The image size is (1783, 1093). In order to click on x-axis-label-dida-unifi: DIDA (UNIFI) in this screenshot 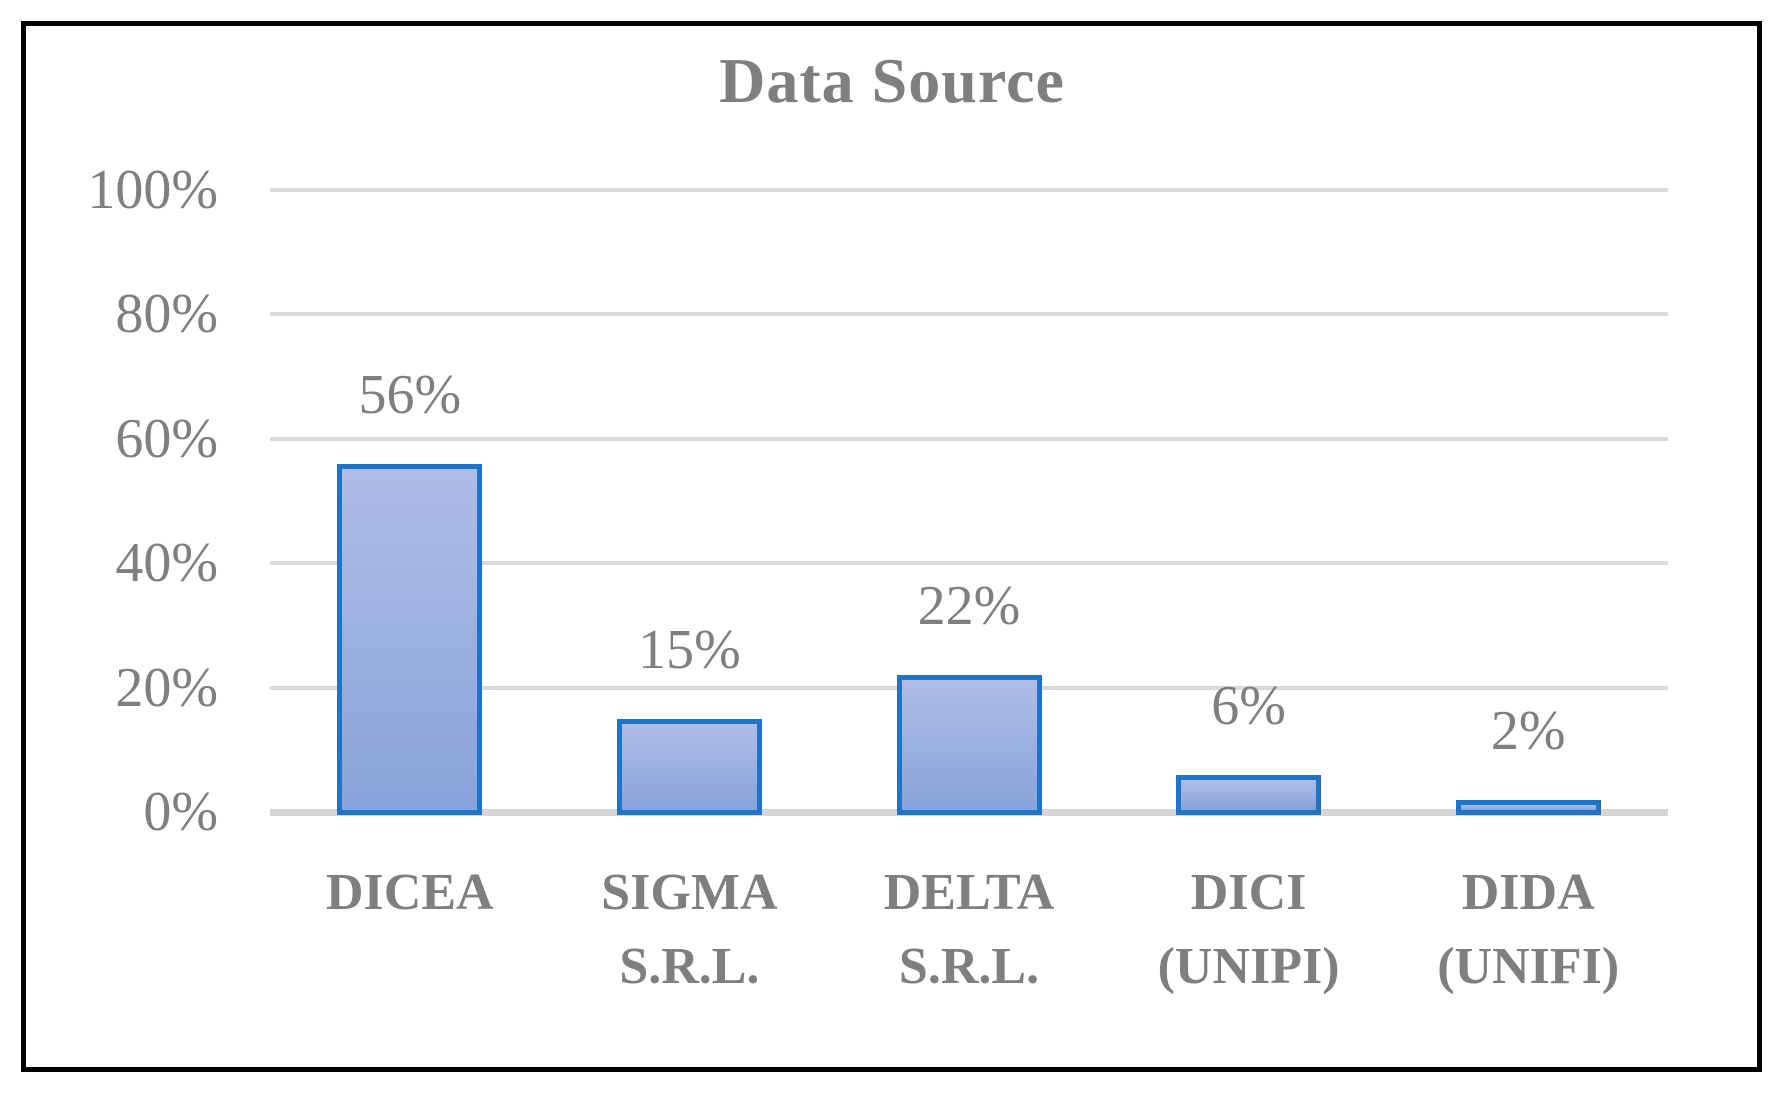, I will do `click(1528, 929)`.